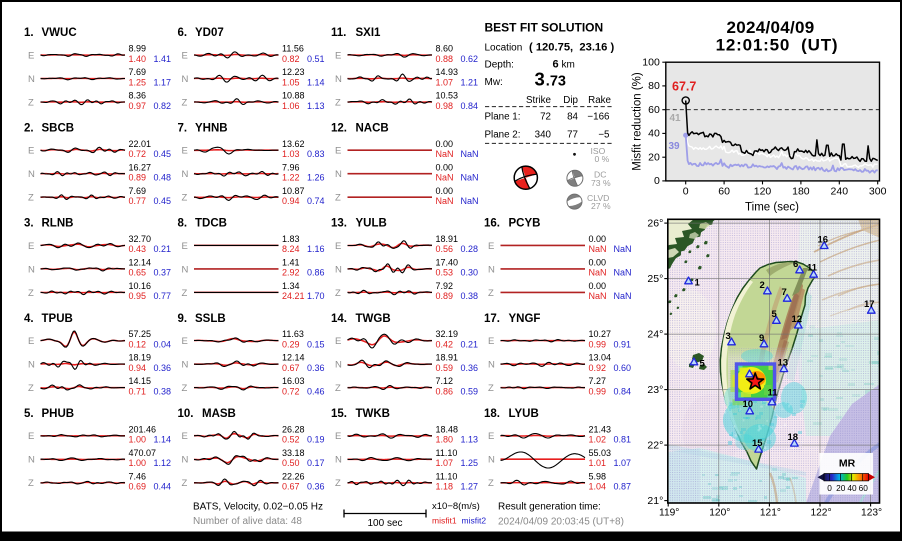 This screenshot has width=902, height=546. Describe the element at coordinates (371, 224) in the screenshot. I see `svg-text: YULB` at that location.